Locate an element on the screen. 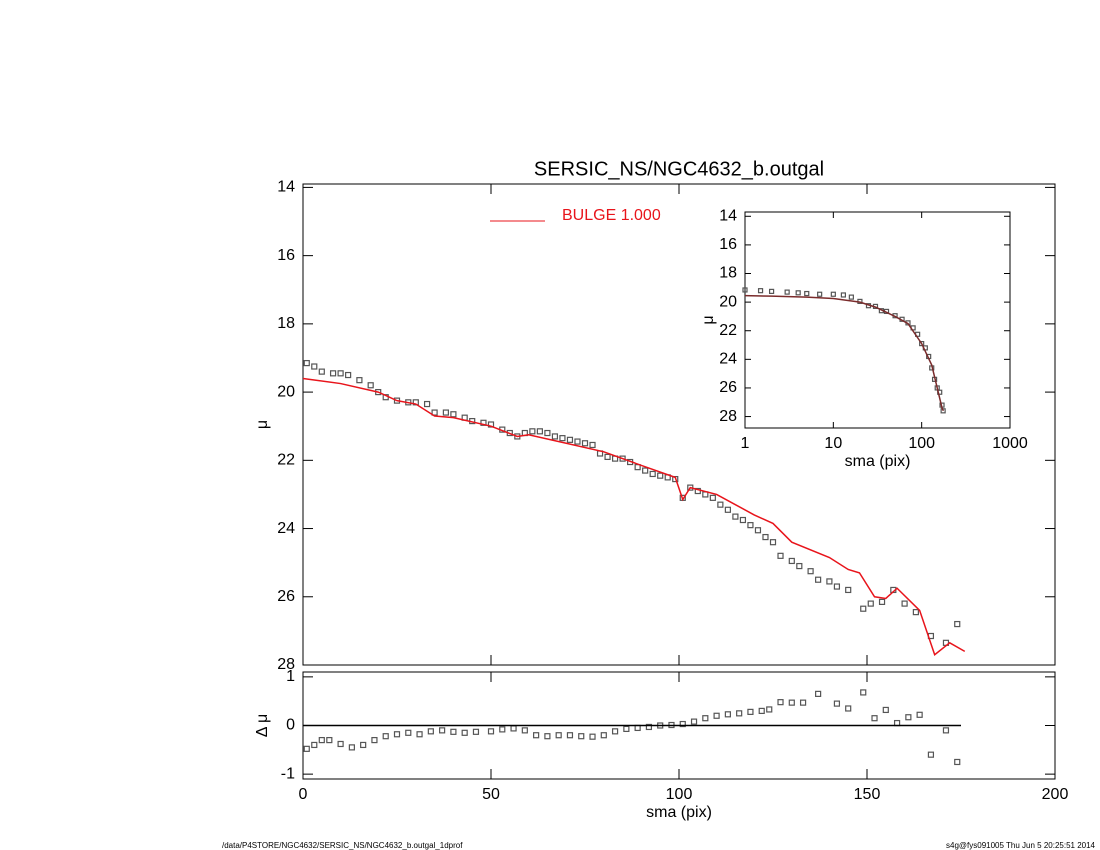  y-tick-label: -1 is located at coordinates (288, 773).